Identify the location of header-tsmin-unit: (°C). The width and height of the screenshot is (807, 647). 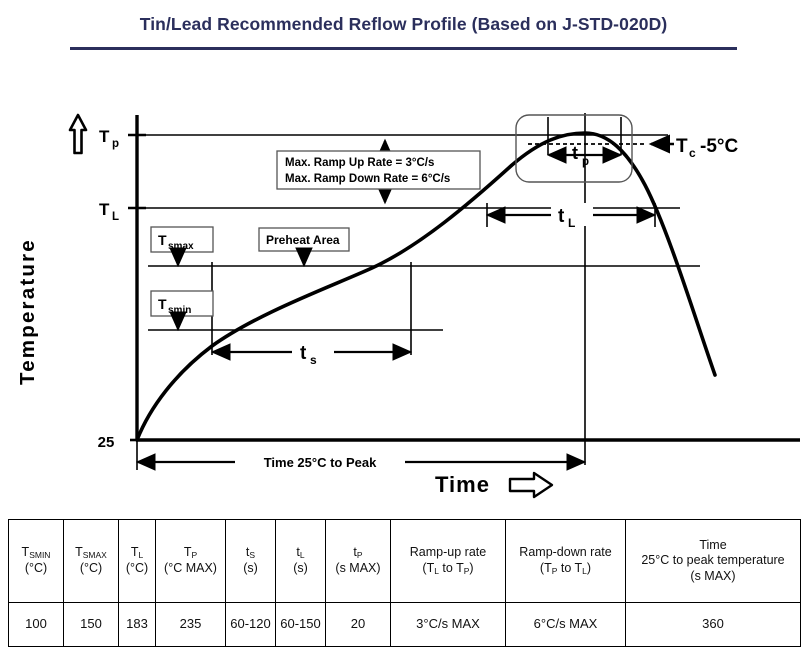
(36, 568).